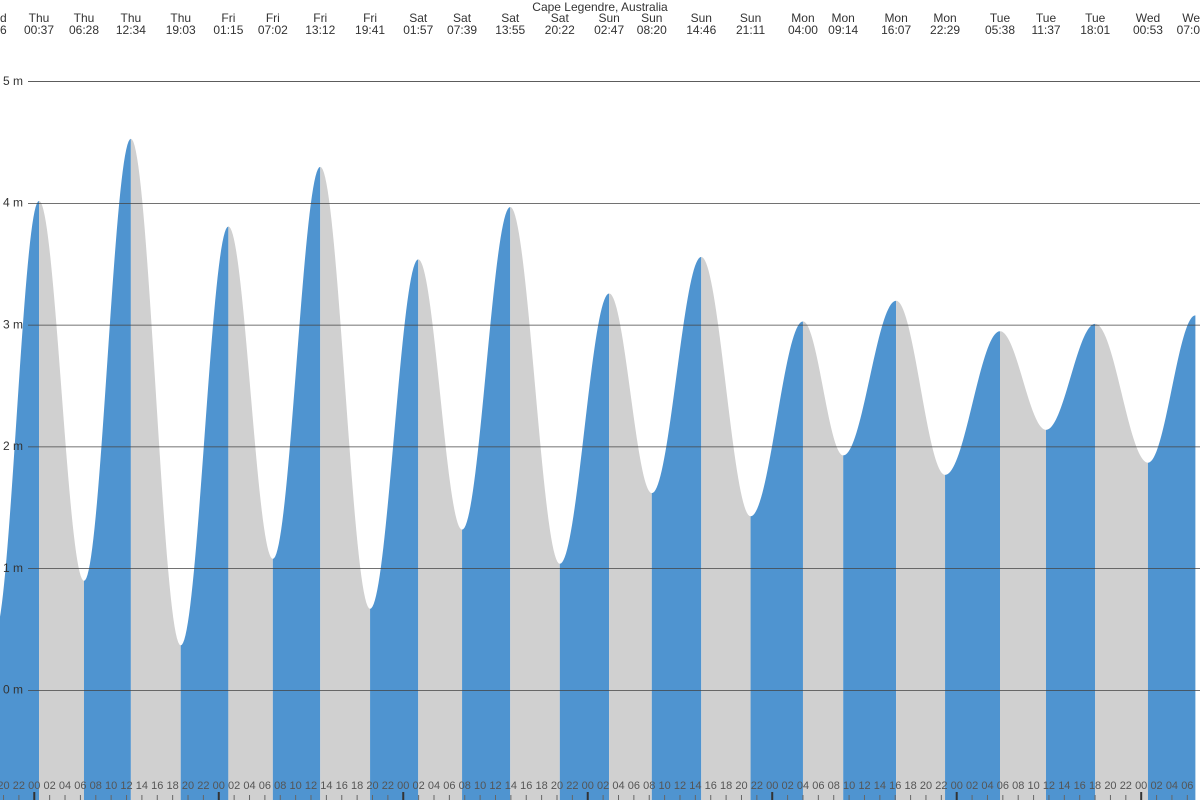  What do you see at coordinates (1148, 30) in the screenshot?
I see `extreme-time: 00:53` at bounding box center [1148, 30].